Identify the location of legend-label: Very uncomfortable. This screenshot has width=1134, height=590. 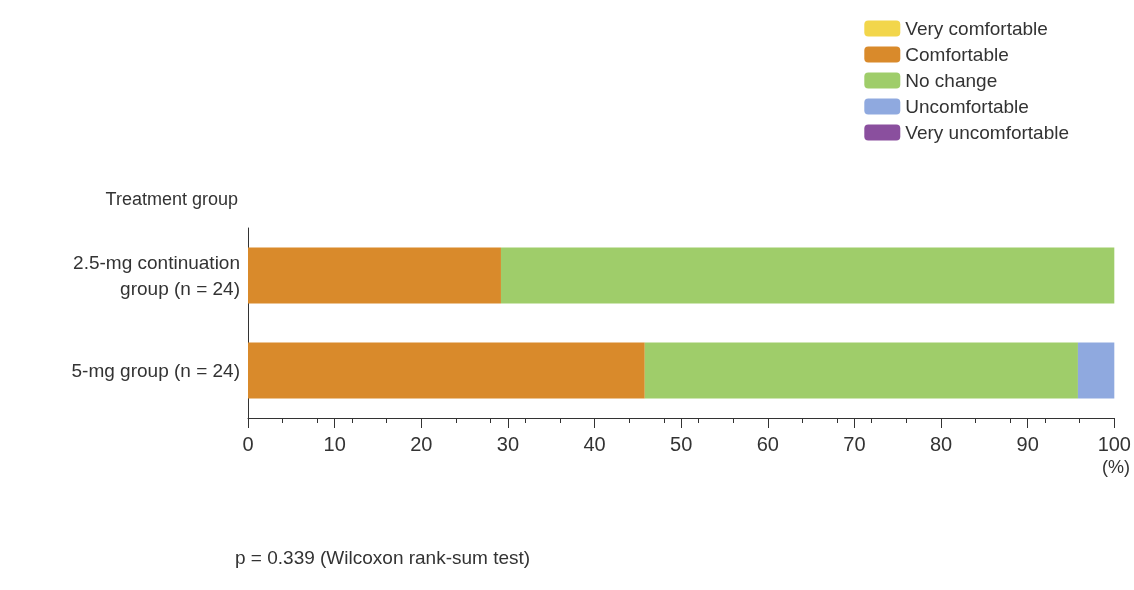
(987, 132).